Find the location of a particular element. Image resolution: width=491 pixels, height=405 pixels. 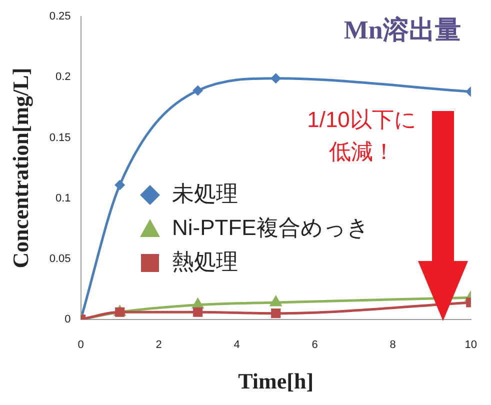

x-tick-label: 4 is located at coordinates (237, 345).